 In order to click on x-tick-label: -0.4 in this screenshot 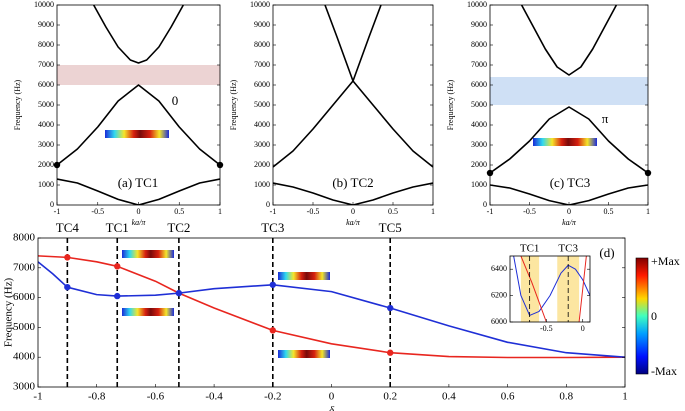, I will do `click(214, 396)`.